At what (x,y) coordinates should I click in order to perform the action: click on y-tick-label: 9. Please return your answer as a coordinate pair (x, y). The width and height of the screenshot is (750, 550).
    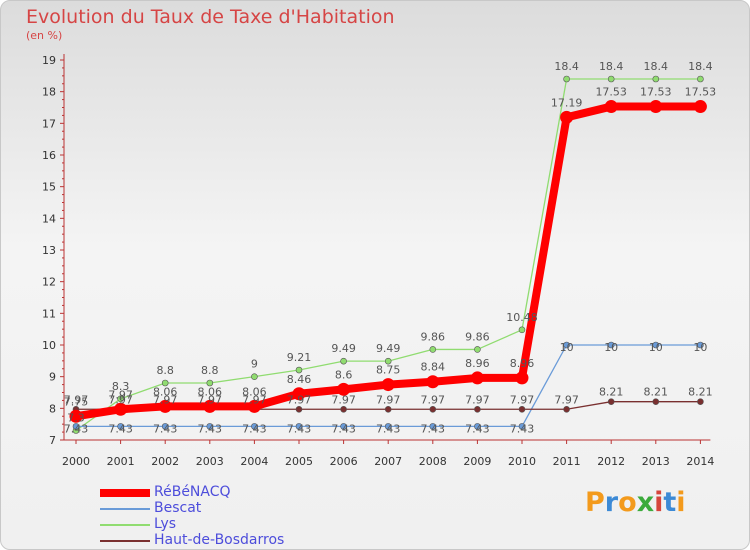
    Looking at the image, I should click on (52, 377).